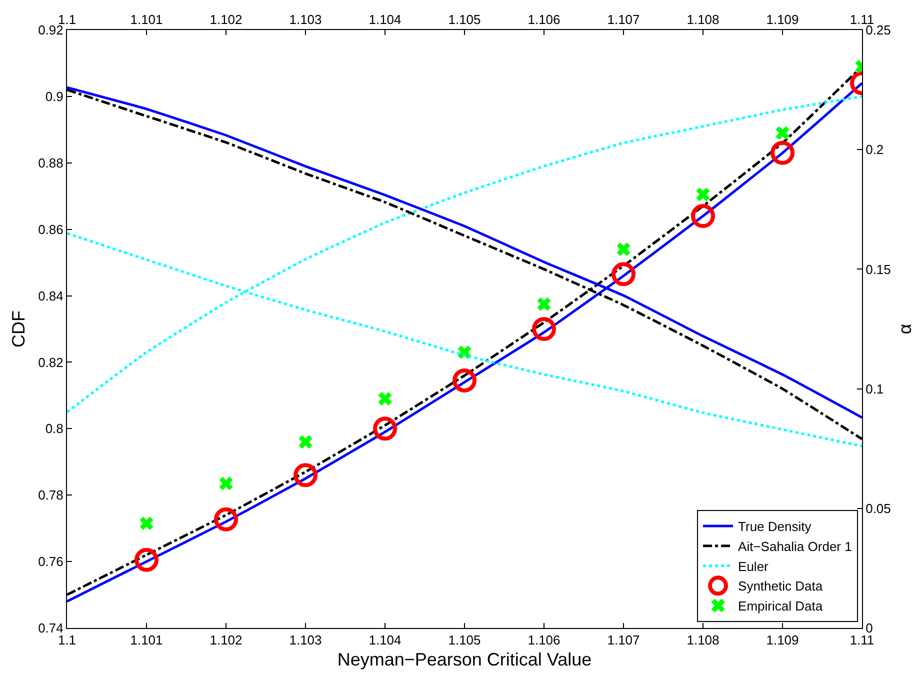 This screenshot has height=689, width=924. Describe the element at coordinates (878, 508) in the screenshot. I see `y2-tick-label: 0.05` at that location.